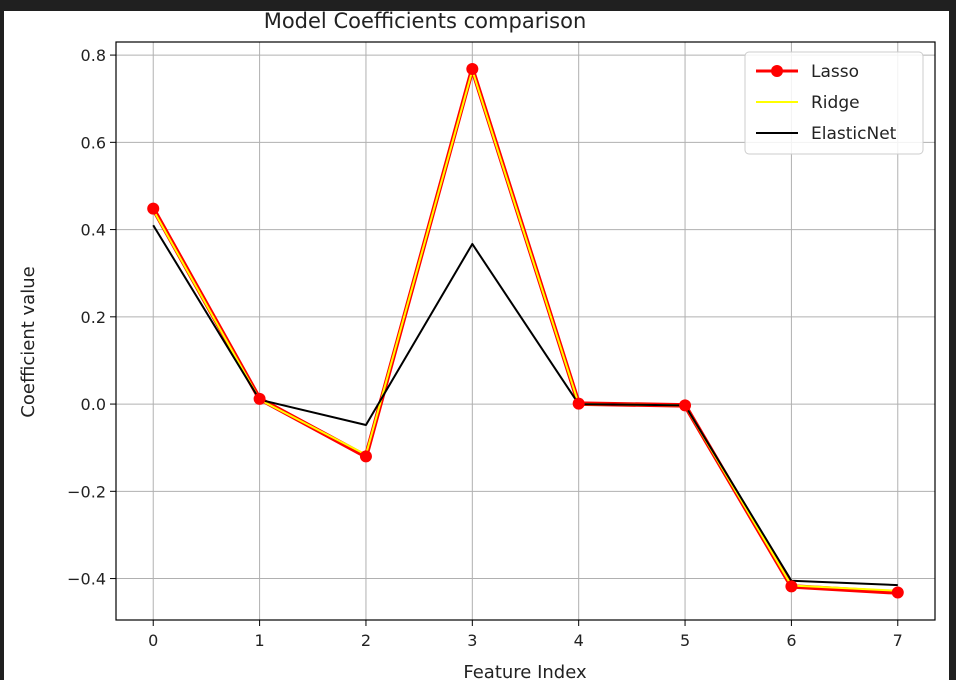 This screenshot has width=956, height=680. I want to click on y-tick-label: 0.2, so click(93, 317).